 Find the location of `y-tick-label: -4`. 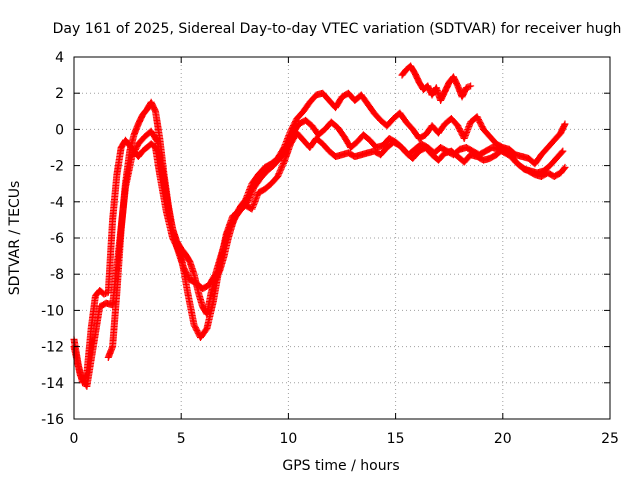

y-tick-label: -4 is located at coordinates (57, 203).